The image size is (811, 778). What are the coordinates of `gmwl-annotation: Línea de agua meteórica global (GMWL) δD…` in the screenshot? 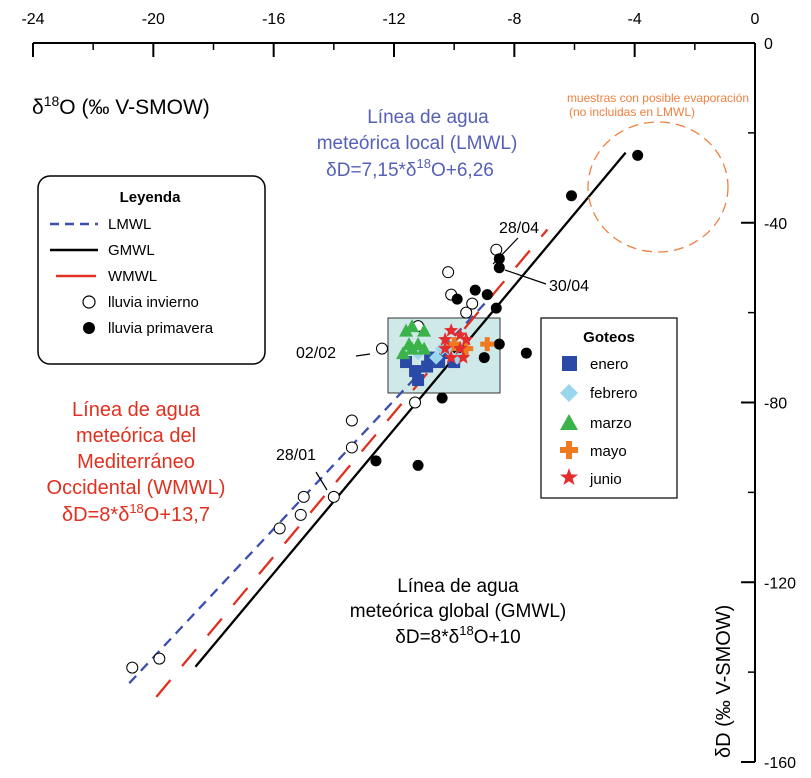 It's located at (458, 612).